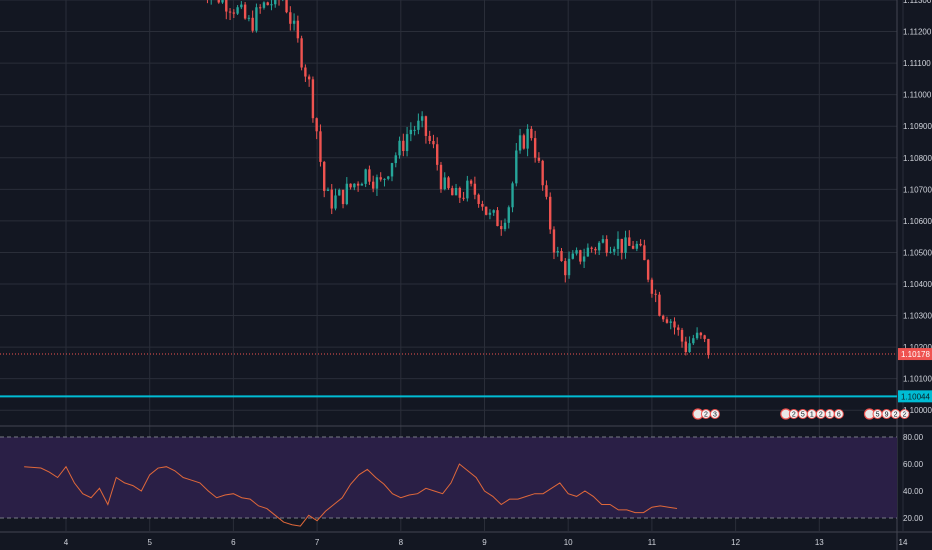  What do you see at coordinates (812, 414) in the screenshot?
I see `event-markers: 232512165922123312` at bounding box center [812, 414].